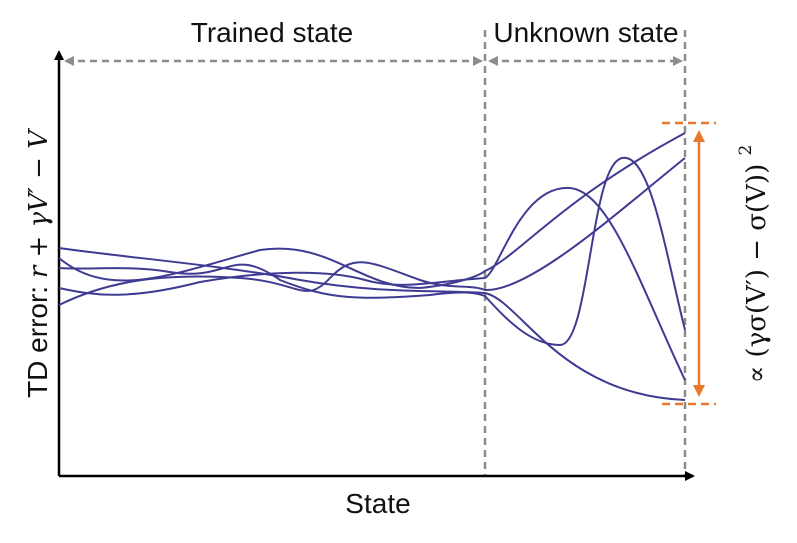  Describe the element at coordinates (746, 150) in the screenshot. I see `spread-formula-exponent: 2` at that location.